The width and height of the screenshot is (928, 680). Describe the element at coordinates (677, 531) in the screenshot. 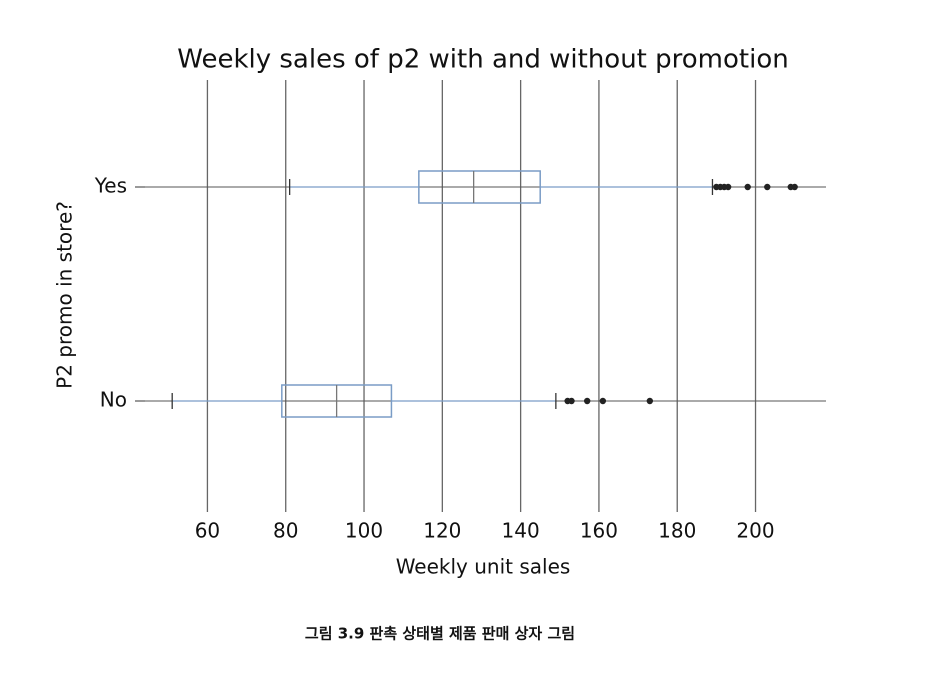

I see `x-tick-label: 180` at that location.